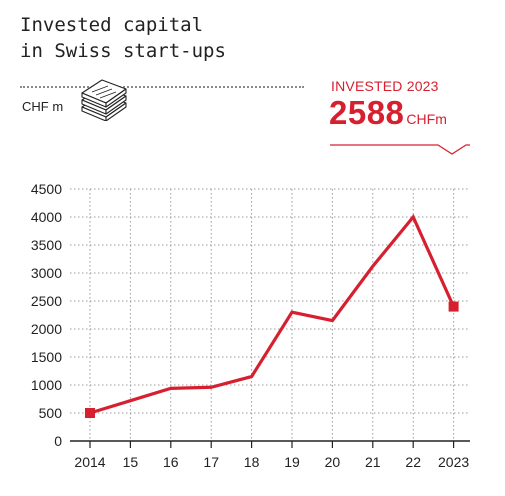 The height and width of the screenshot is (496, 505). Describe the element at coordinates (46, 273) in the screenshot. I see `y-tick-label: 3000` at that location.